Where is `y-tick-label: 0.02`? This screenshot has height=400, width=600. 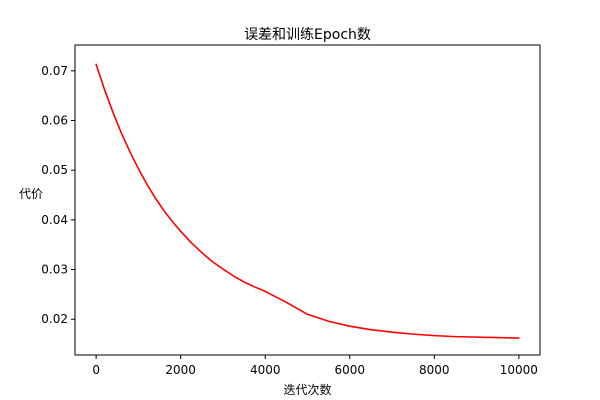
y-tick-label: 0.02 is located at coordinates (54, 319).